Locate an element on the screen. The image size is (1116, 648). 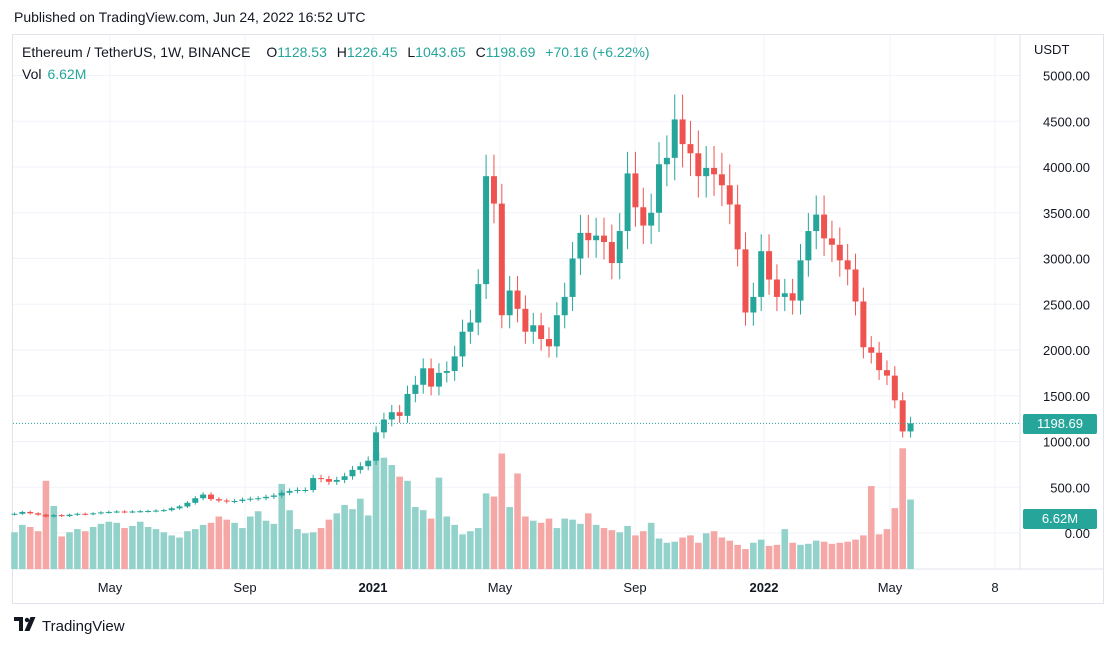
price-tick-label: 2000.00 is located at coordinates (1066, 350).